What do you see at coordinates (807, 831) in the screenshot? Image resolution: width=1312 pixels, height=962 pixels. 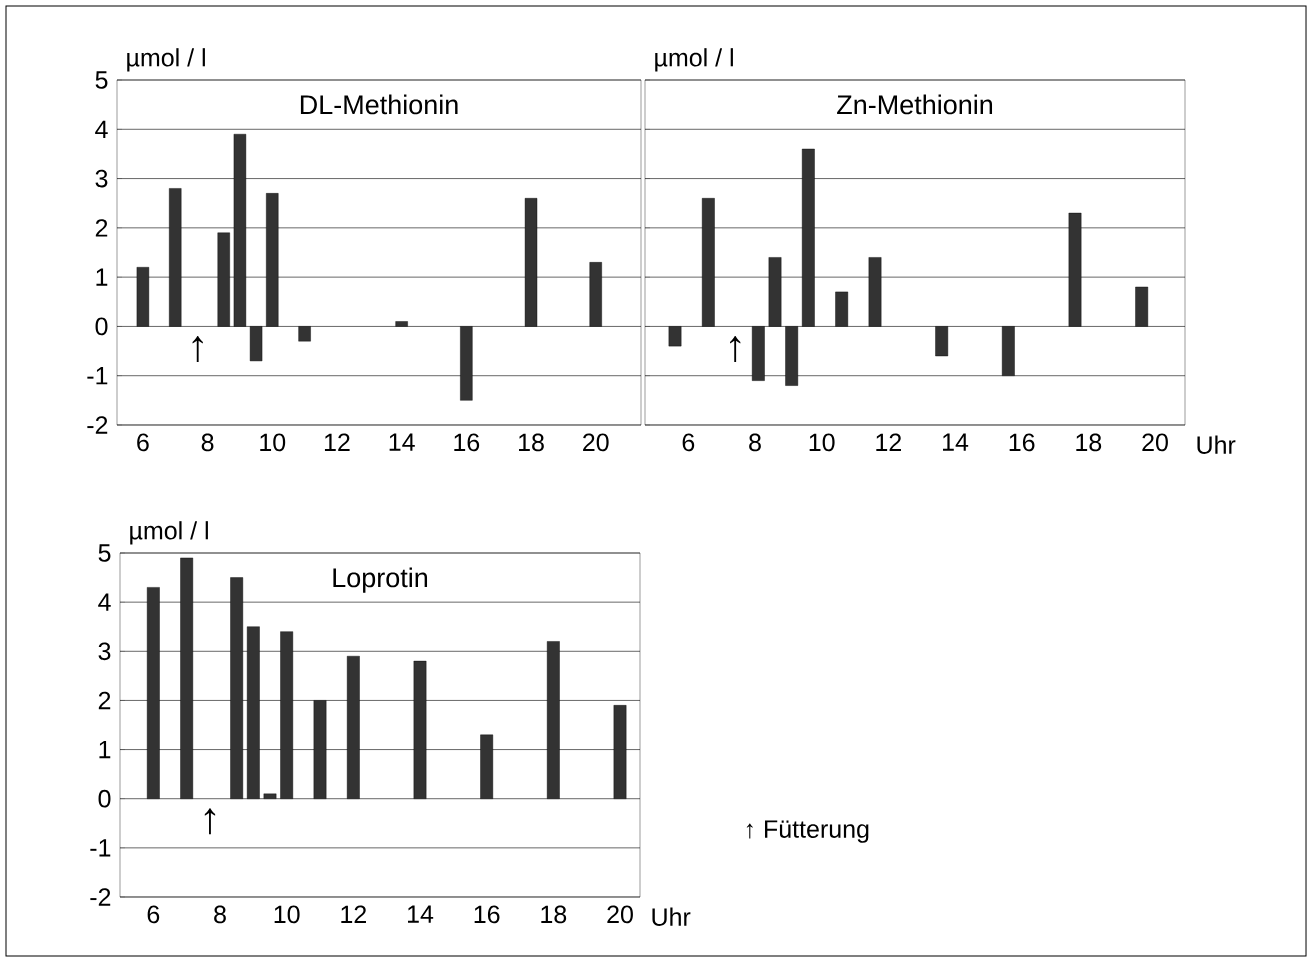 I see `text: ↑ Fütterung` at bounding box center [807, 831].